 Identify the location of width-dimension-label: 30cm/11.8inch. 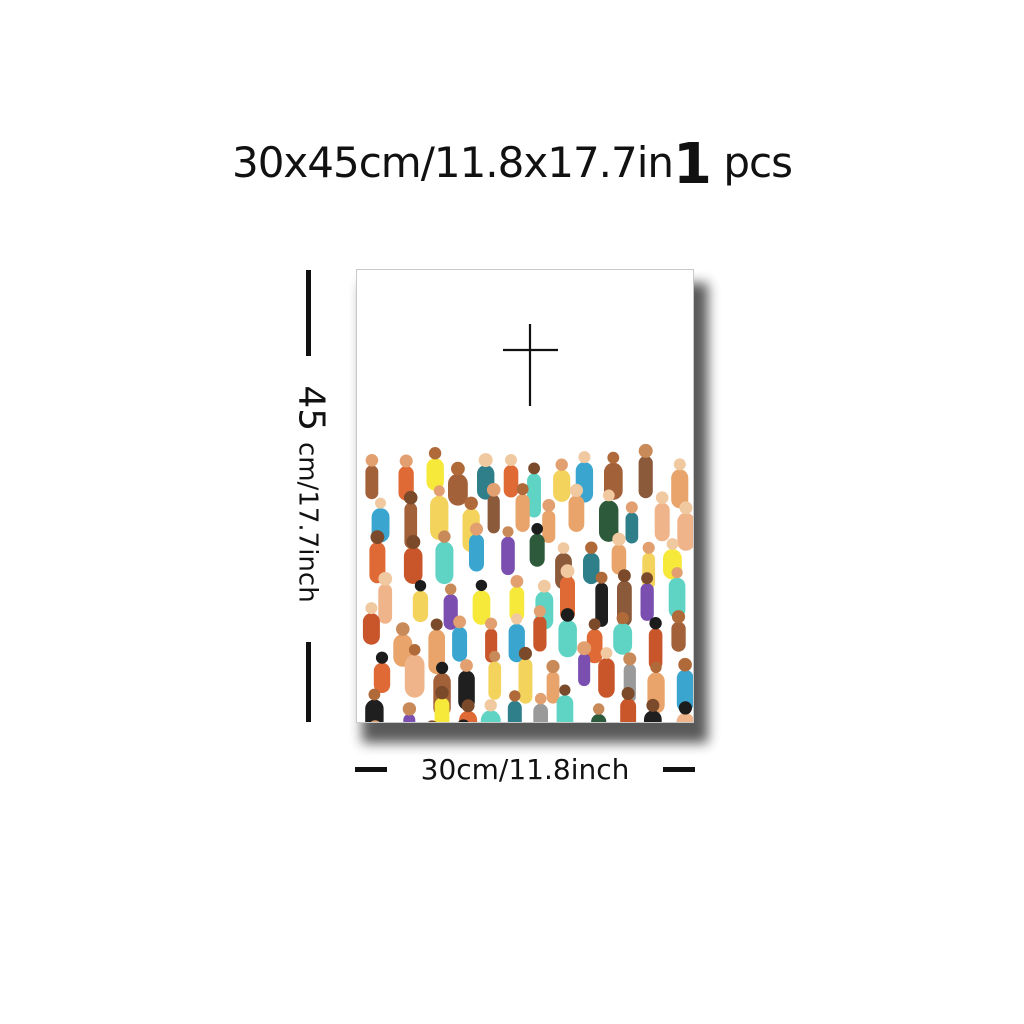
(525, 769).